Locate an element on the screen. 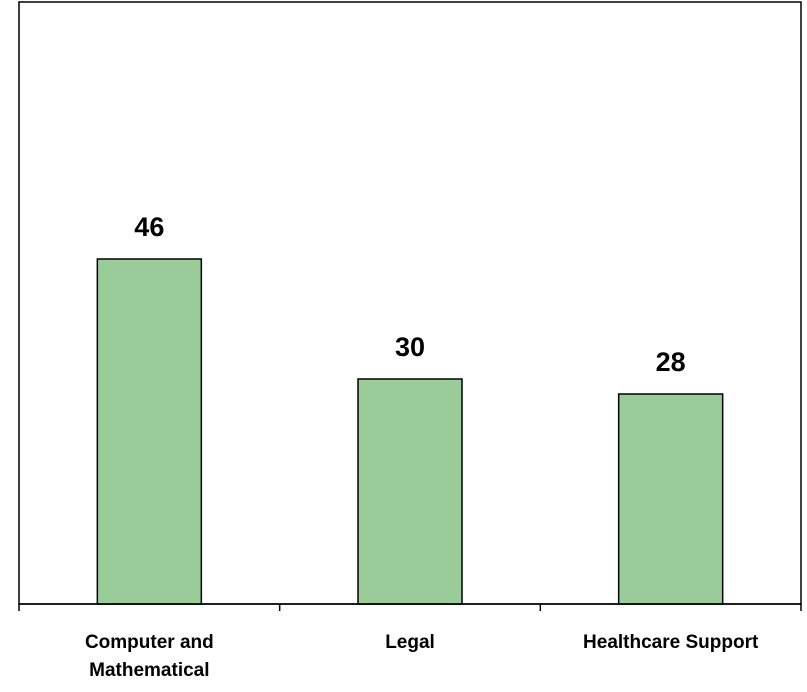  data-label-3: 28 is located at coordinates (671, 362).